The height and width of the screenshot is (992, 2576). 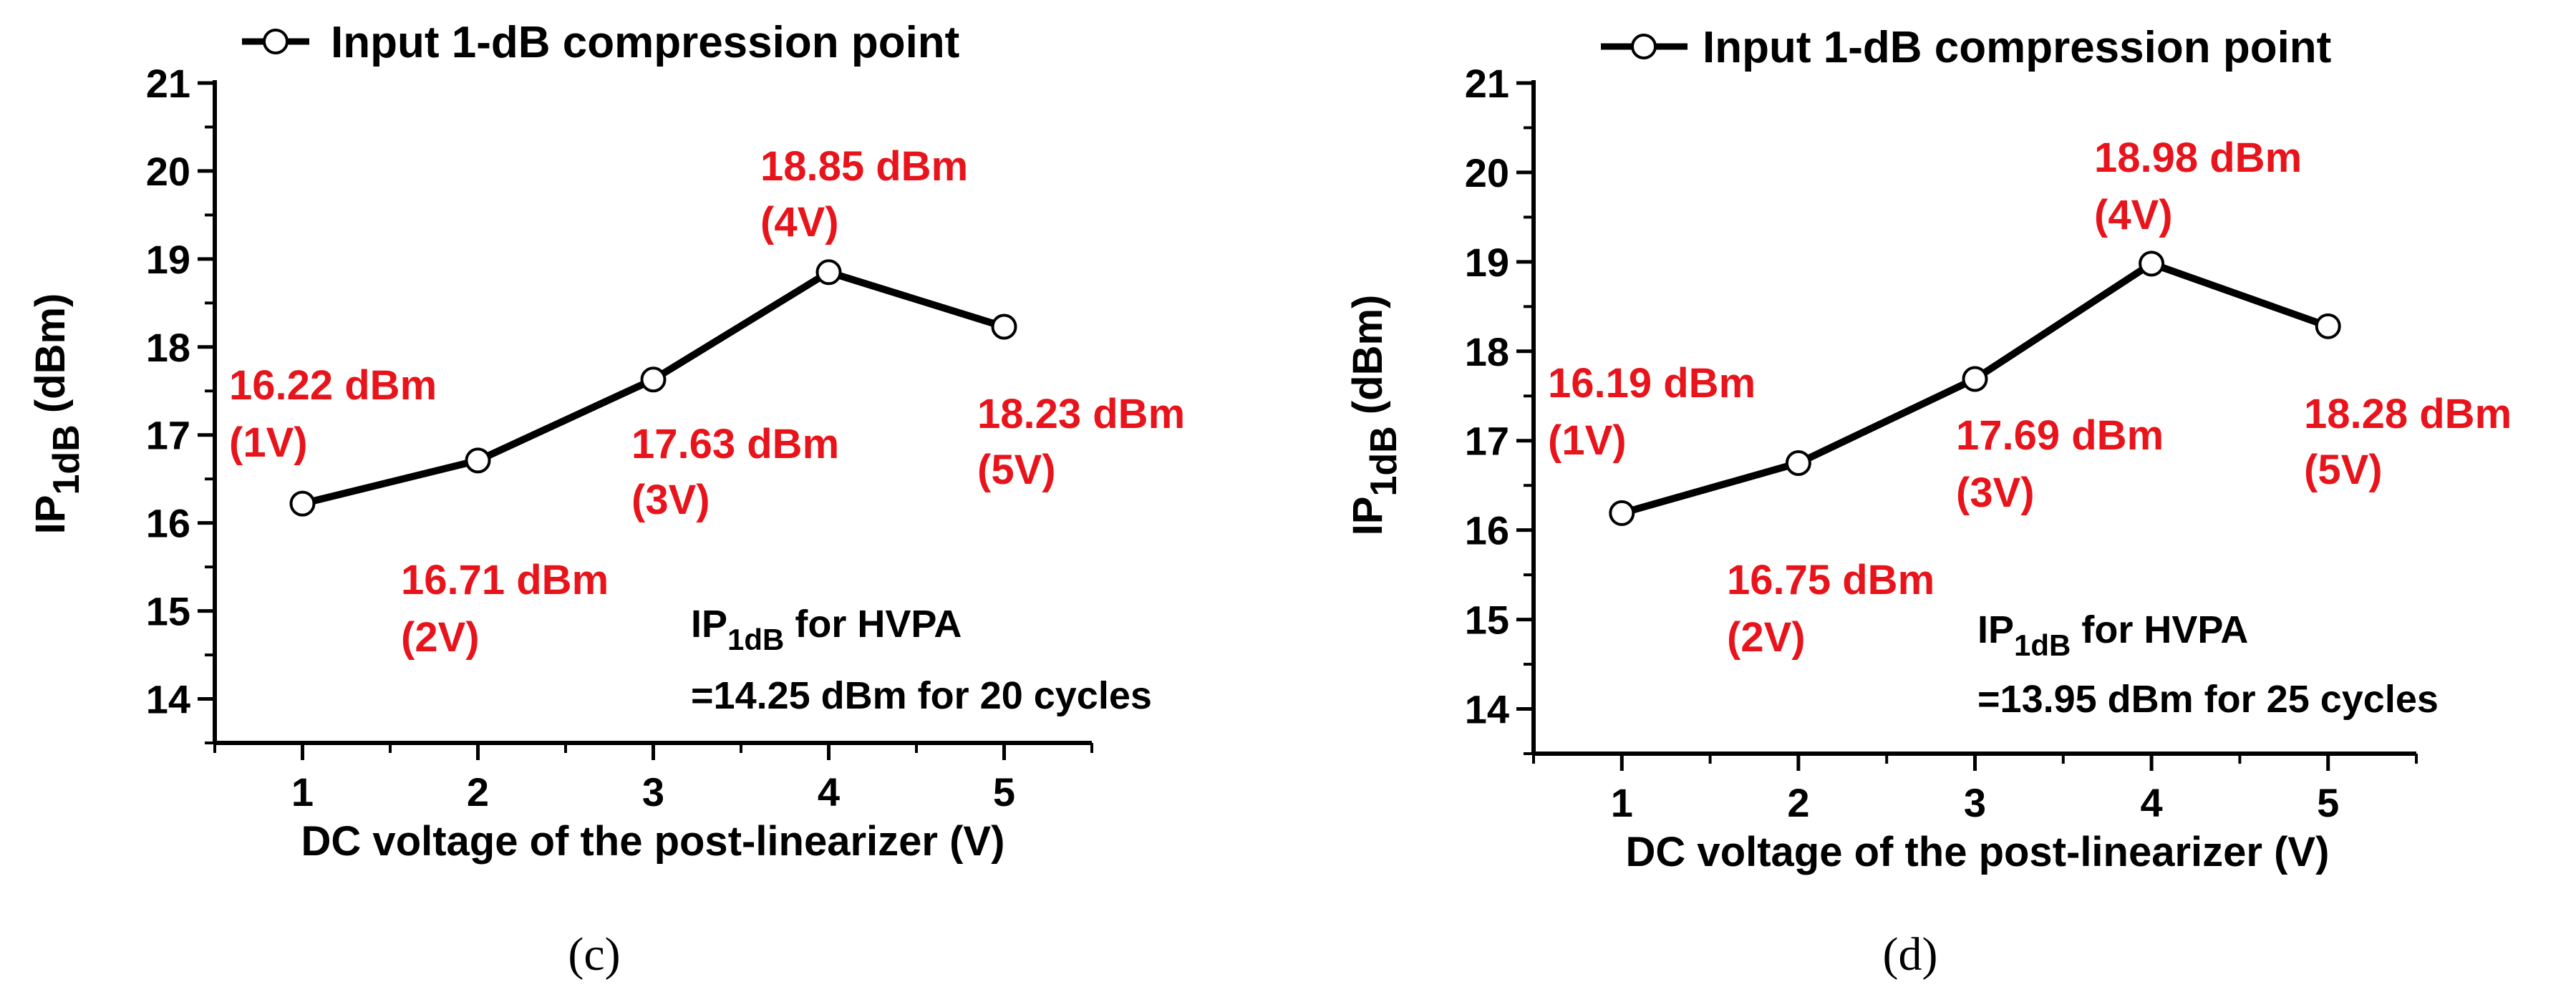 I want to click on panel-label: (c), so click(x=594, y=955).